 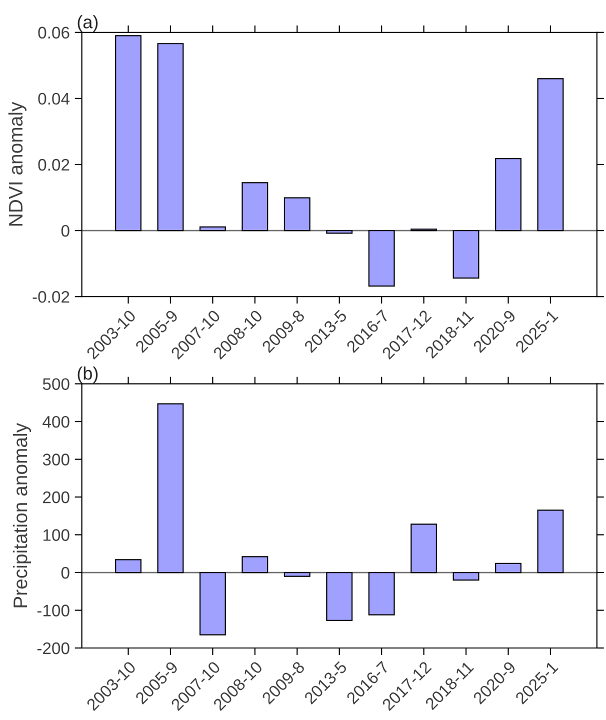 What do you see at coordinates (22, 515) in the screenshot?
I see `y-axis-title: Precipitation anomaly` at bounding box center [22, 515].